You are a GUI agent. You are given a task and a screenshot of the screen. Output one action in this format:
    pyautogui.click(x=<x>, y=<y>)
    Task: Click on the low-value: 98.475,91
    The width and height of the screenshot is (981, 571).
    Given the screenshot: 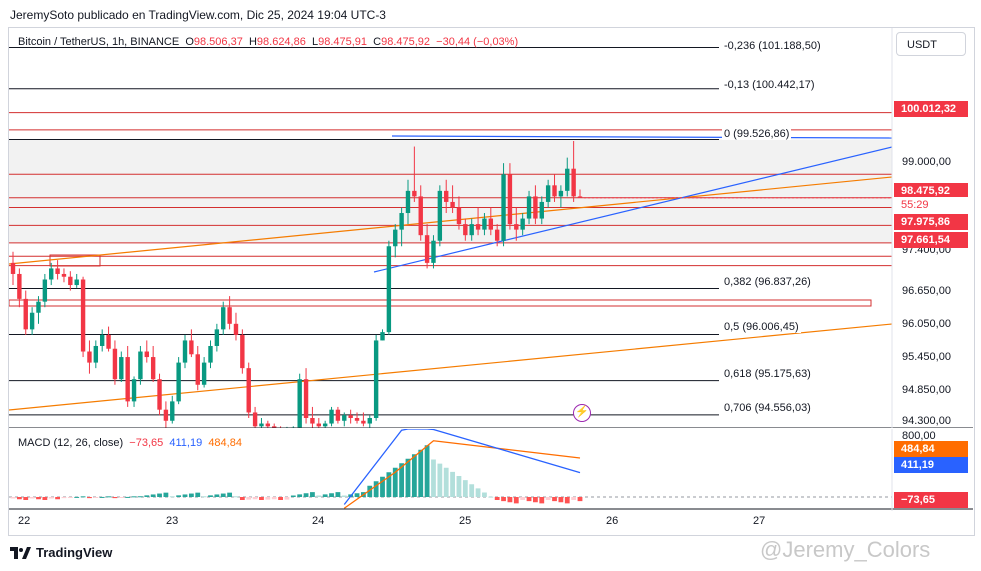 What is the action you would take?
    pyautogui.click(x=343, y=42)
    